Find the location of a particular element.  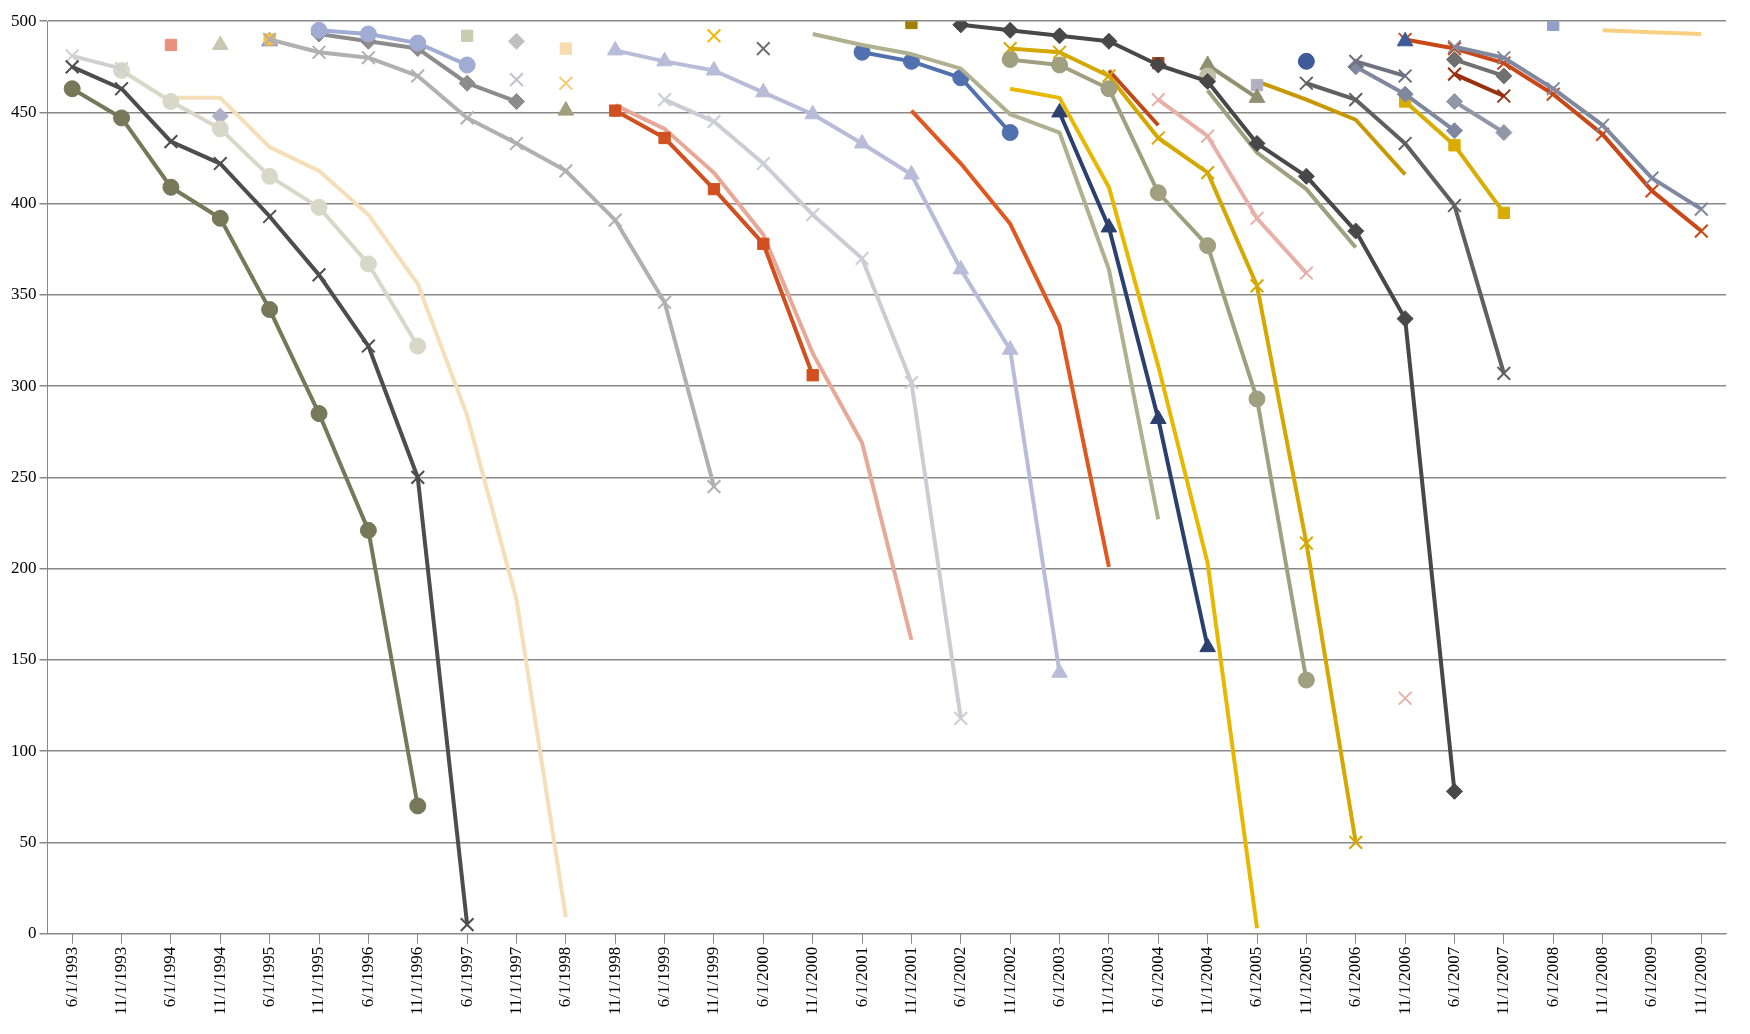

x-tick-label: 6/1/1998 is located at coordinates (565, 977).